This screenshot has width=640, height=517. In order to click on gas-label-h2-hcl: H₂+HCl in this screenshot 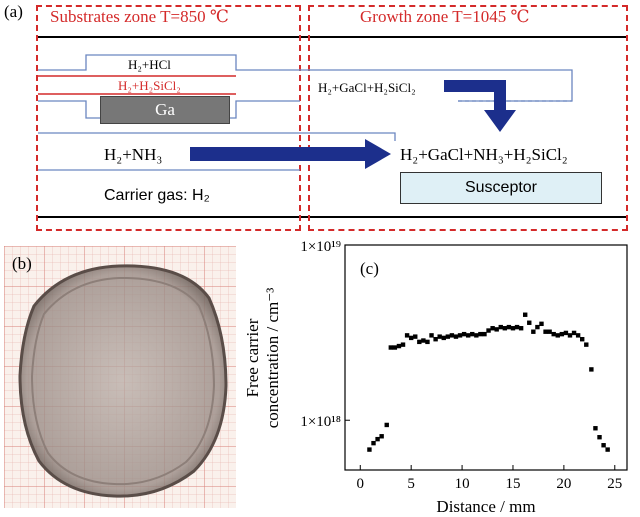, I will do `click(149, 64)`.